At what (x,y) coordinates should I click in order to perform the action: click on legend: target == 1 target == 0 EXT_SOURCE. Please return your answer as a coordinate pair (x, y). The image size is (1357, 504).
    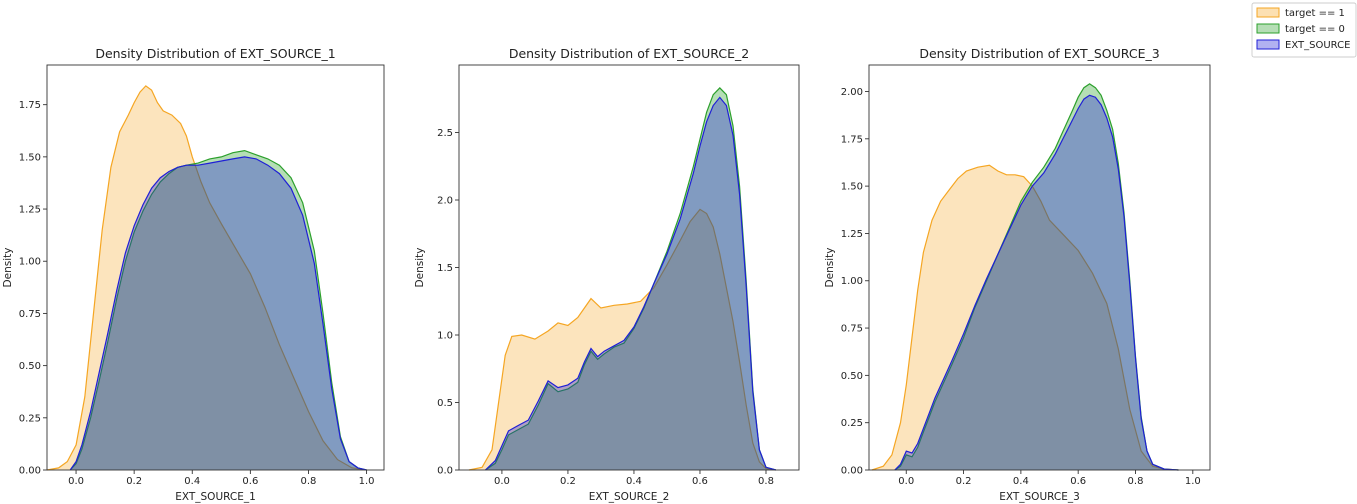
    Looking at the image, I should click on (1304, 30).